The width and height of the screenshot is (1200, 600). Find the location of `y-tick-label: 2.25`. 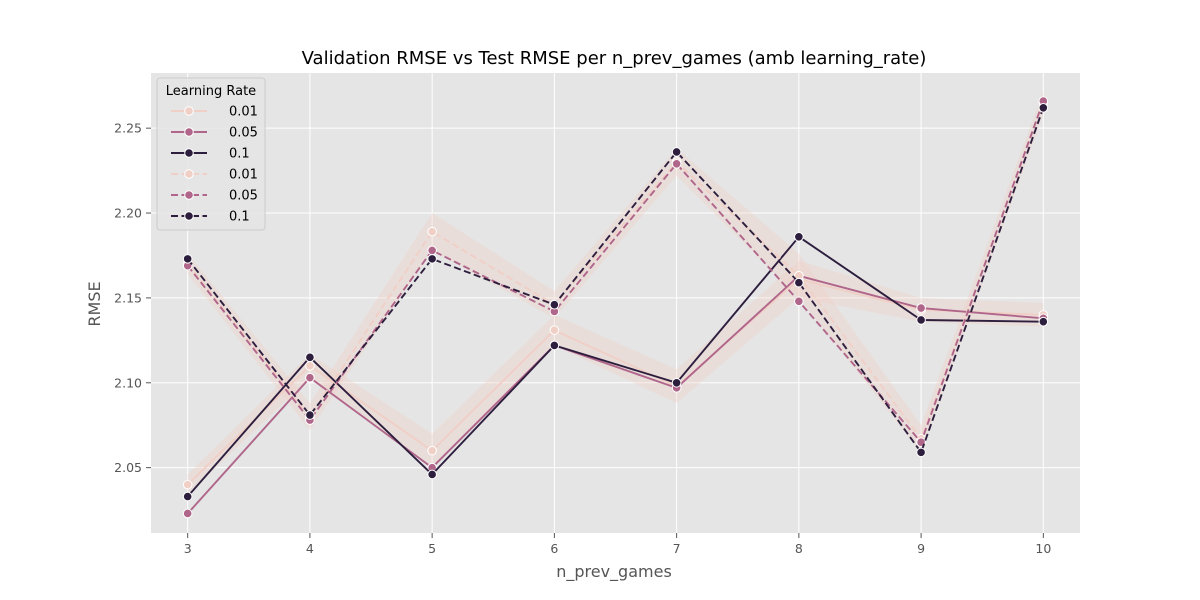

y-tick-label: 2.25 is located at coordinates (128, 128).